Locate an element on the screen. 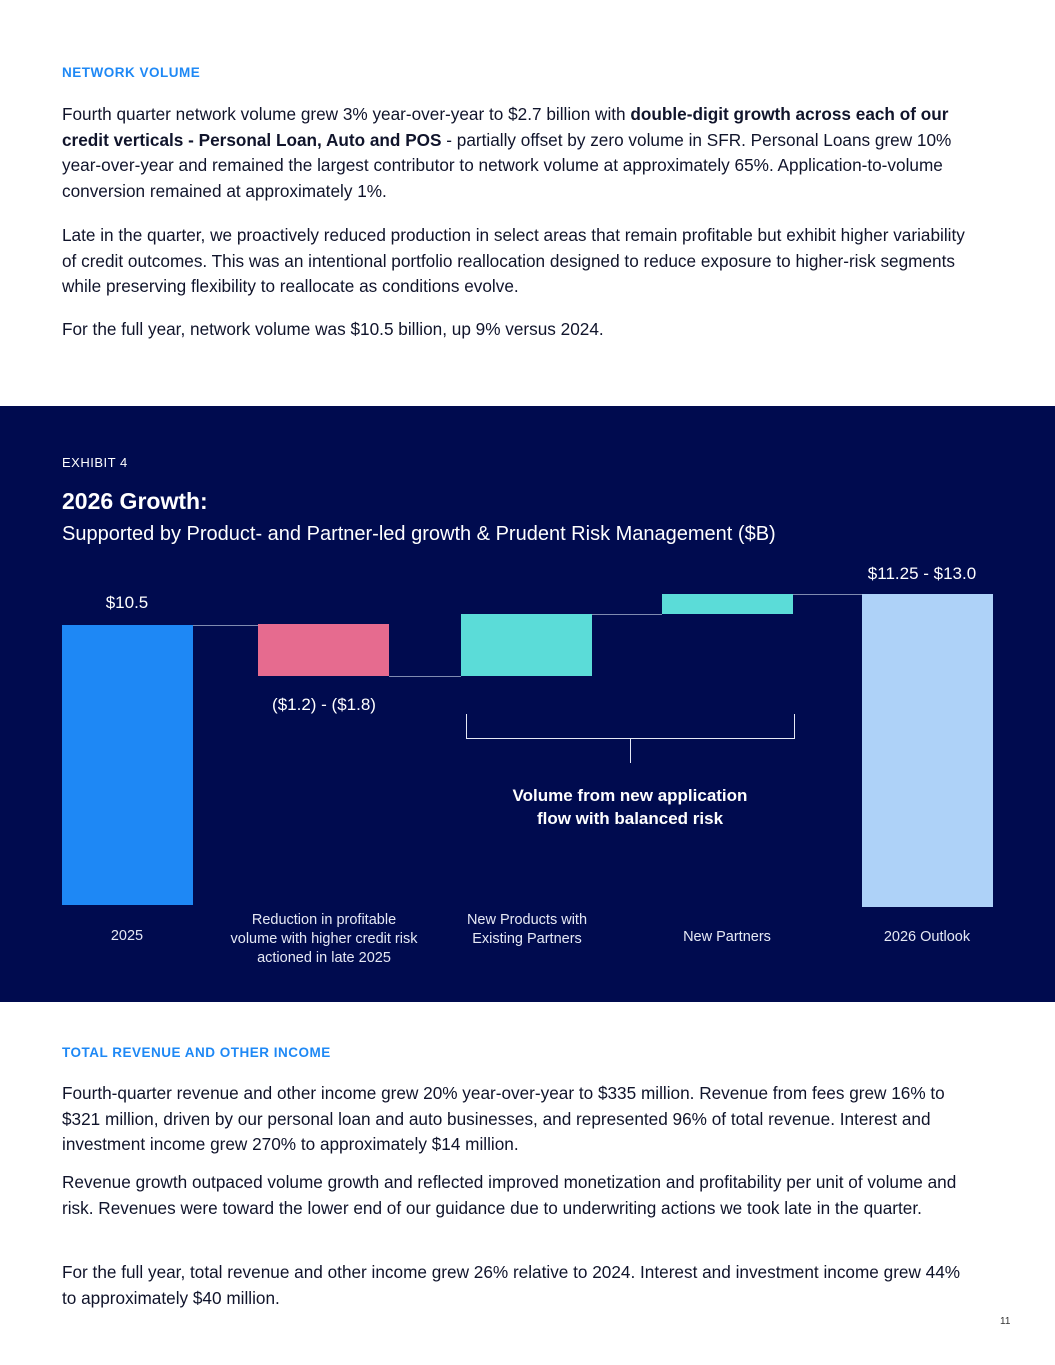  section-heading-network-volume: NETWORK VOLUME is located at coordinates (131, 72).